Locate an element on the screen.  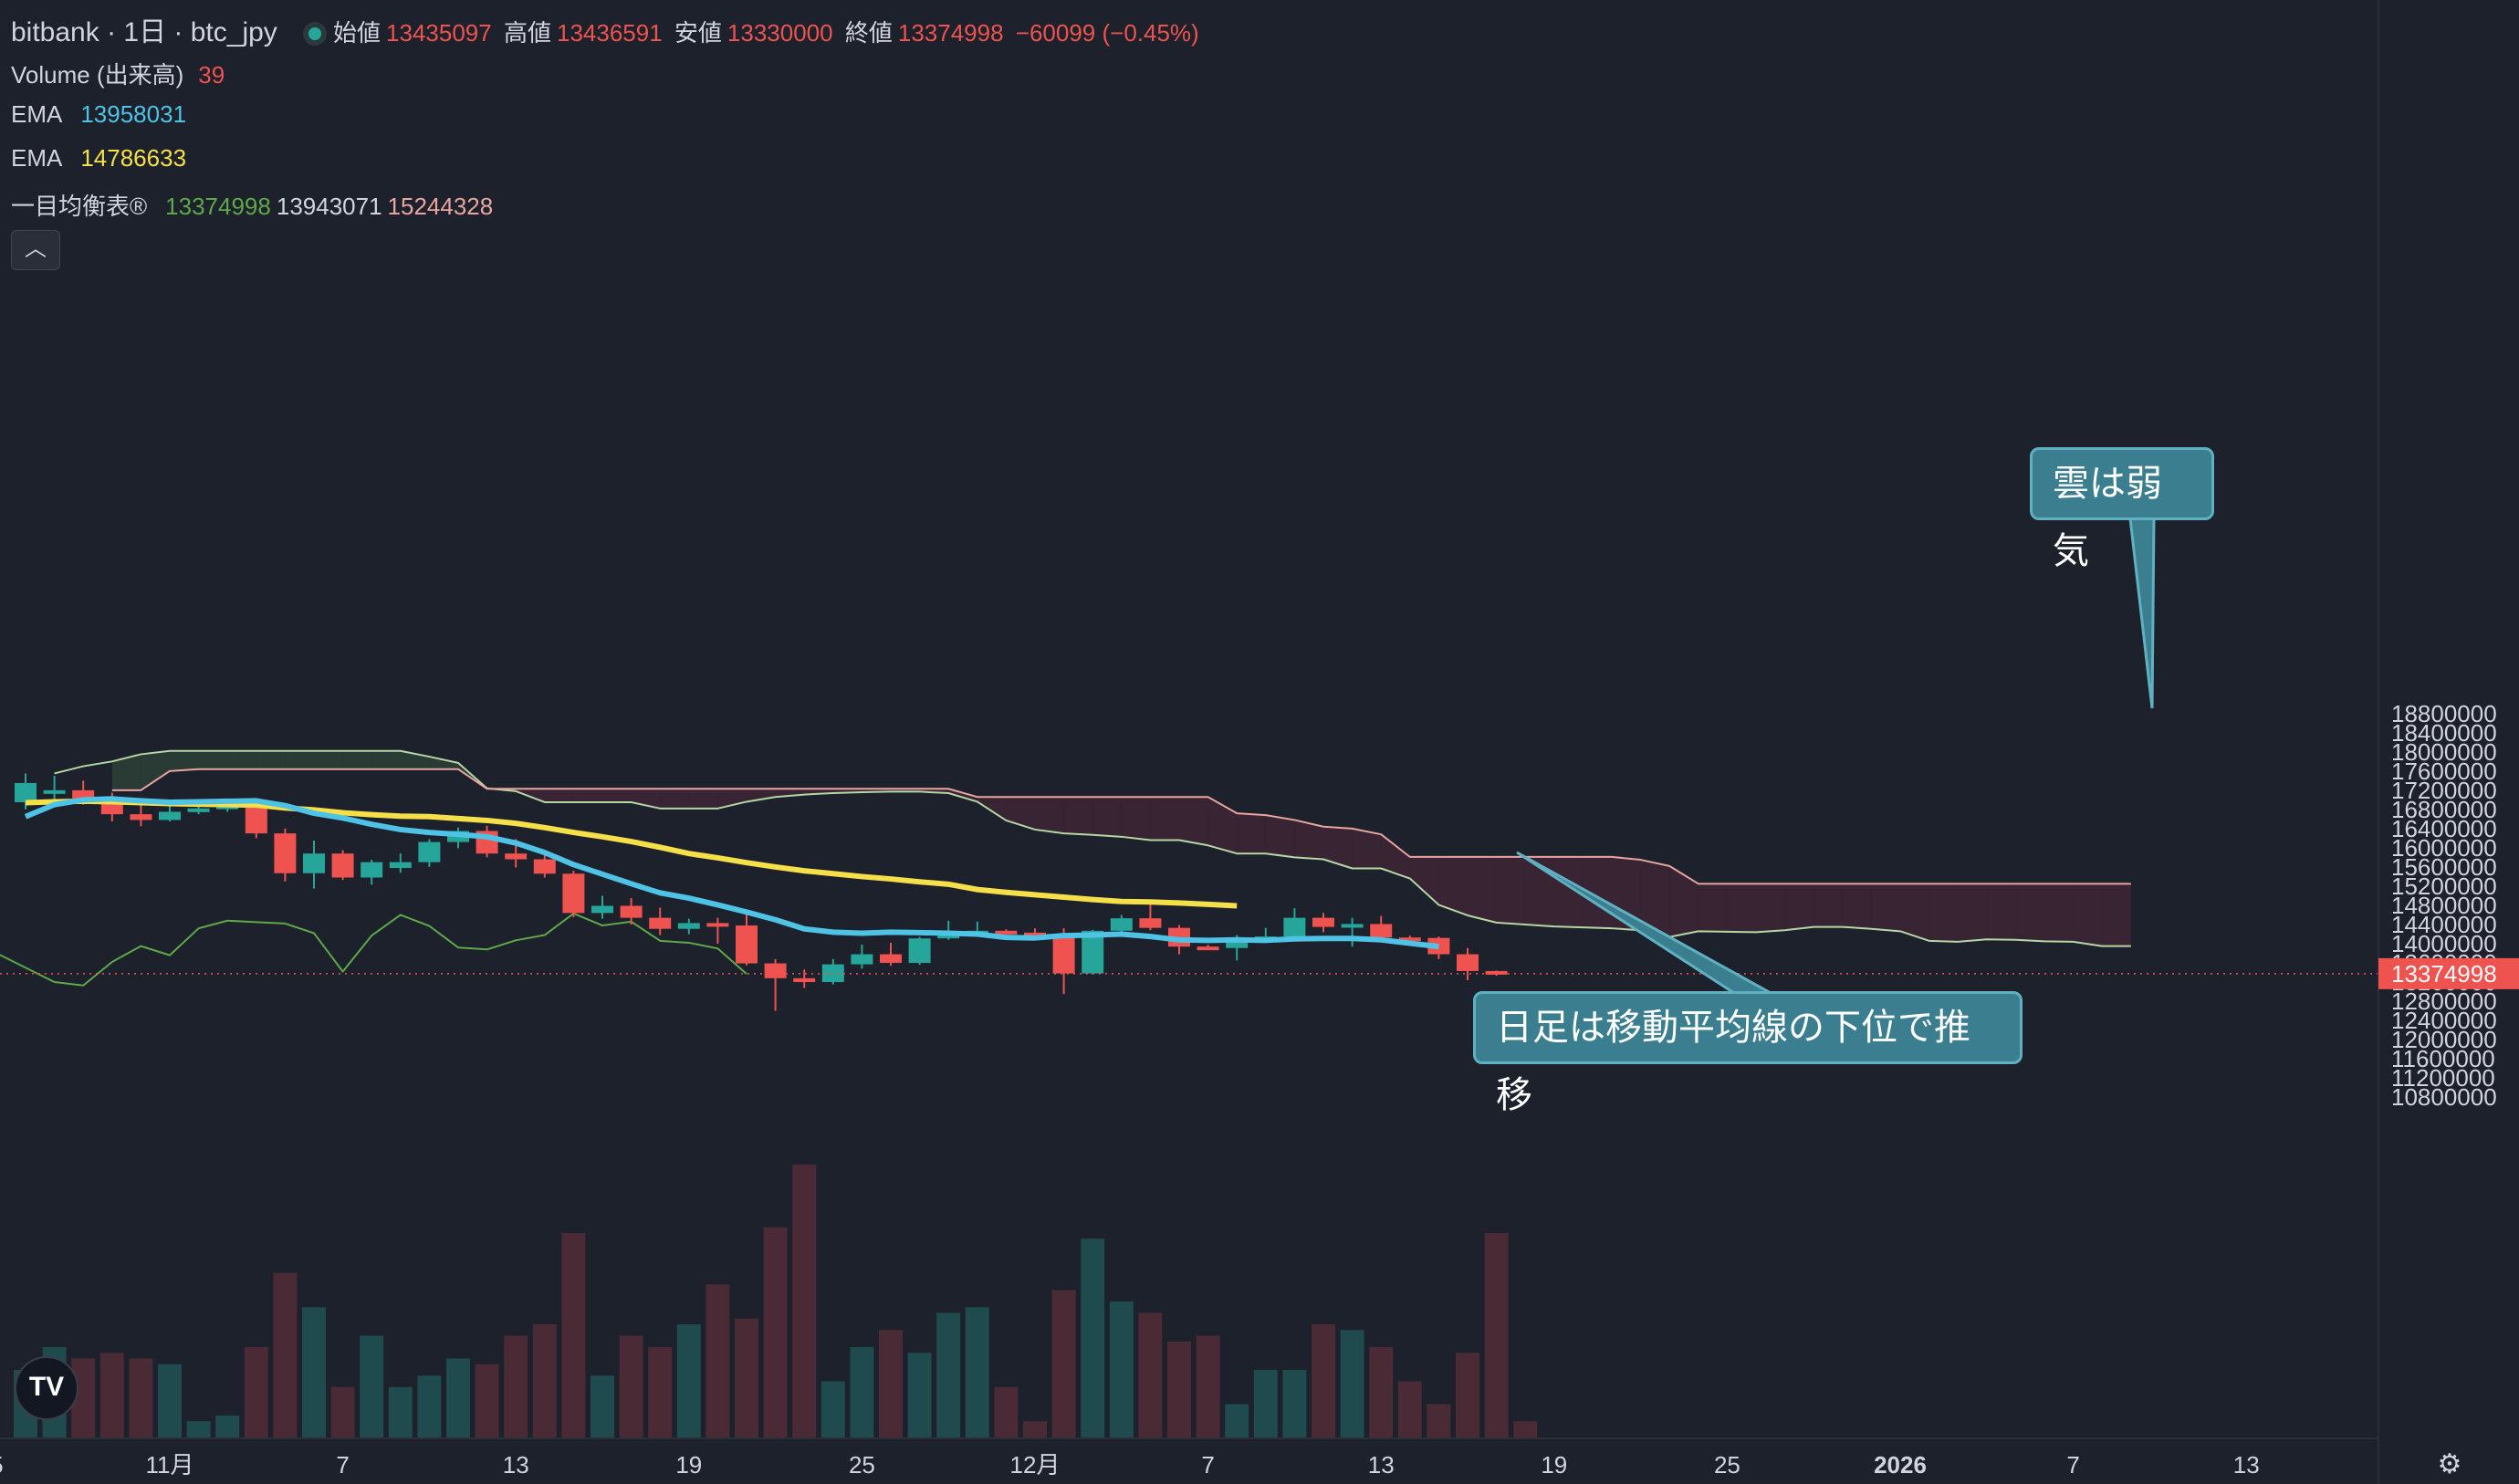
price-tick-label: 12400000 is located at coordinates (2444, 1020).